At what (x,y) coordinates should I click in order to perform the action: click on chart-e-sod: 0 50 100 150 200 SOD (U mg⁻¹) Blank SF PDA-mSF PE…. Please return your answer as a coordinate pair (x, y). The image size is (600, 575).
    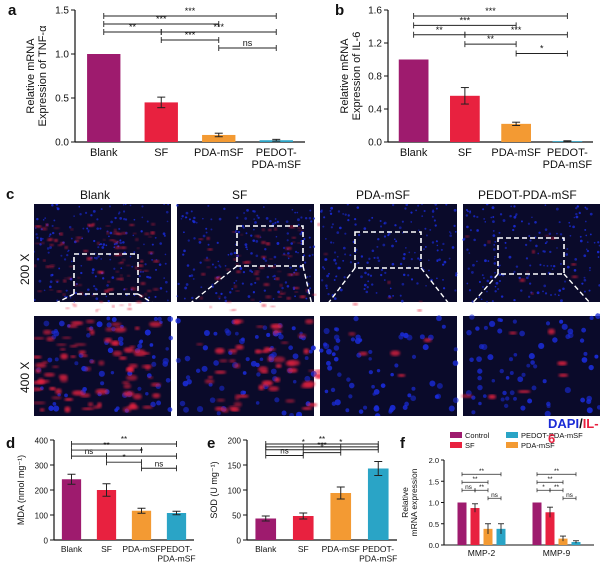
    Looking at the image, I should click on (303, 499).